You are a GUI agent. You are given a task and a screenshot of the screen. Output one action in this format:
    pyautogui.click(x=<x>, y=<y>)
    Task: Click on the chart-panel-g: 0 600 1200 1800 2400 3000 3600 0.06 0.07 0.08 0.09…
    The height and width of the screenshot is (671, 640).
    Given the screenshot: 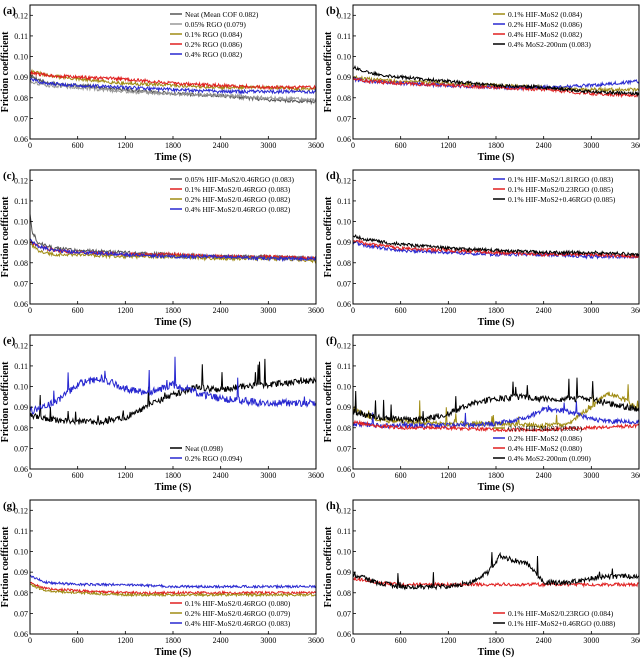 What is the action you would take?
    pyautogui.click(x=162, y=578)
    